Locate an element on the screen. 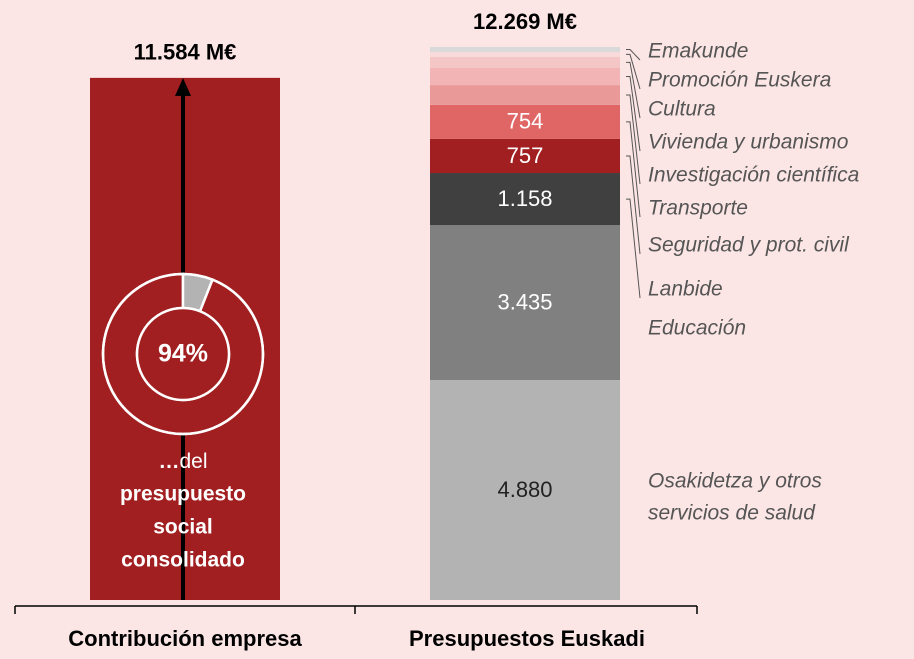  donut-outline is located at coordinates (183, 354).